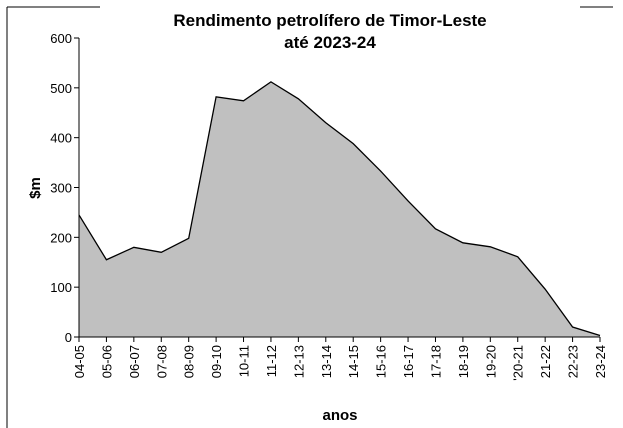  I want to click on x-tick-label: 19-20, so click(490, 361).